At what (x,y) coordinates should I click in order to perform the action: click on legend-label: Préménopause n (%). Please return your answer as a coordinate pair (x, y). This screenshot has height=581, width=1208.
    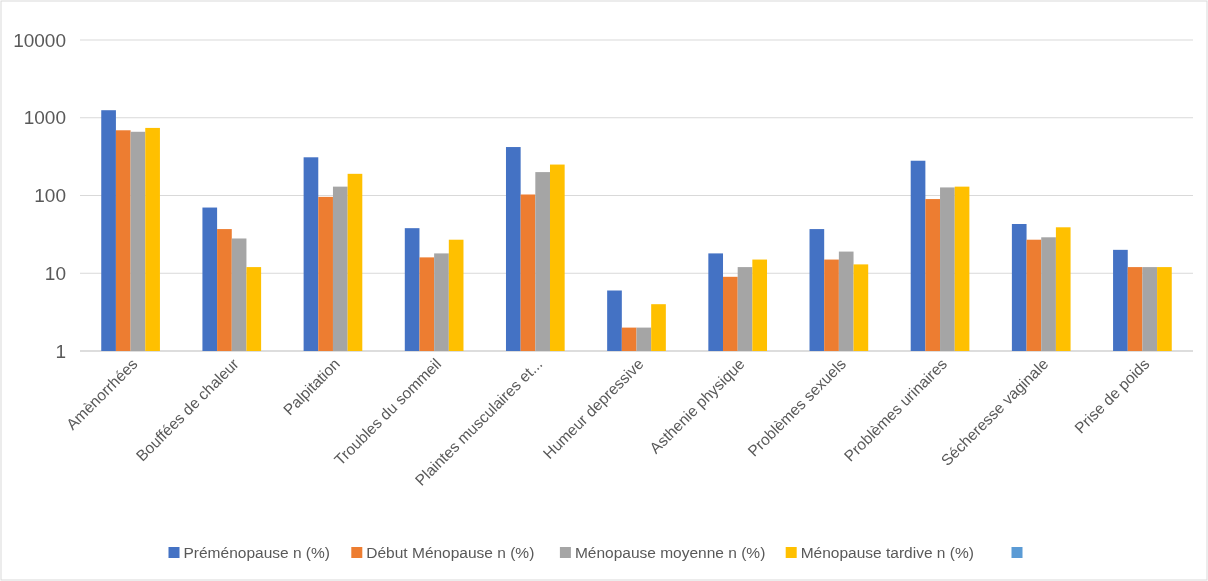
    Looking at the image, I should click on (256, 553).